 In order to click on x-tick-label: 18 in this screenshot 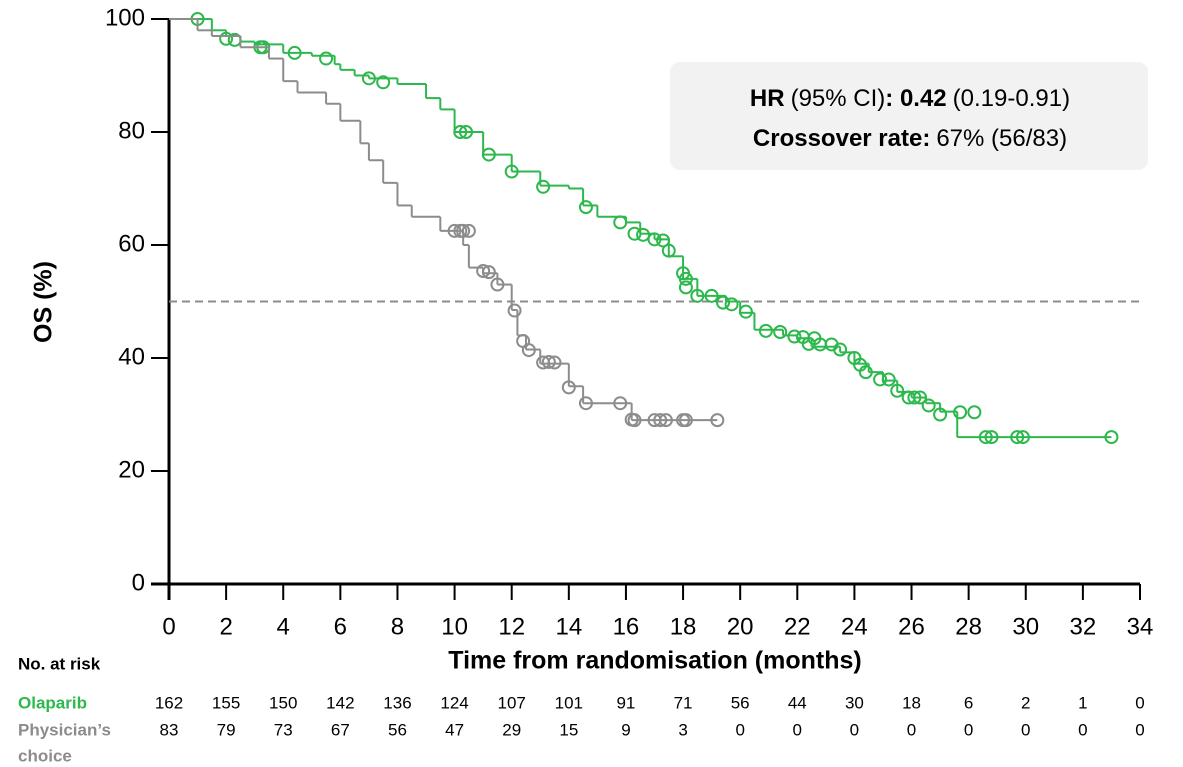, I will do `click(683, 626)`.